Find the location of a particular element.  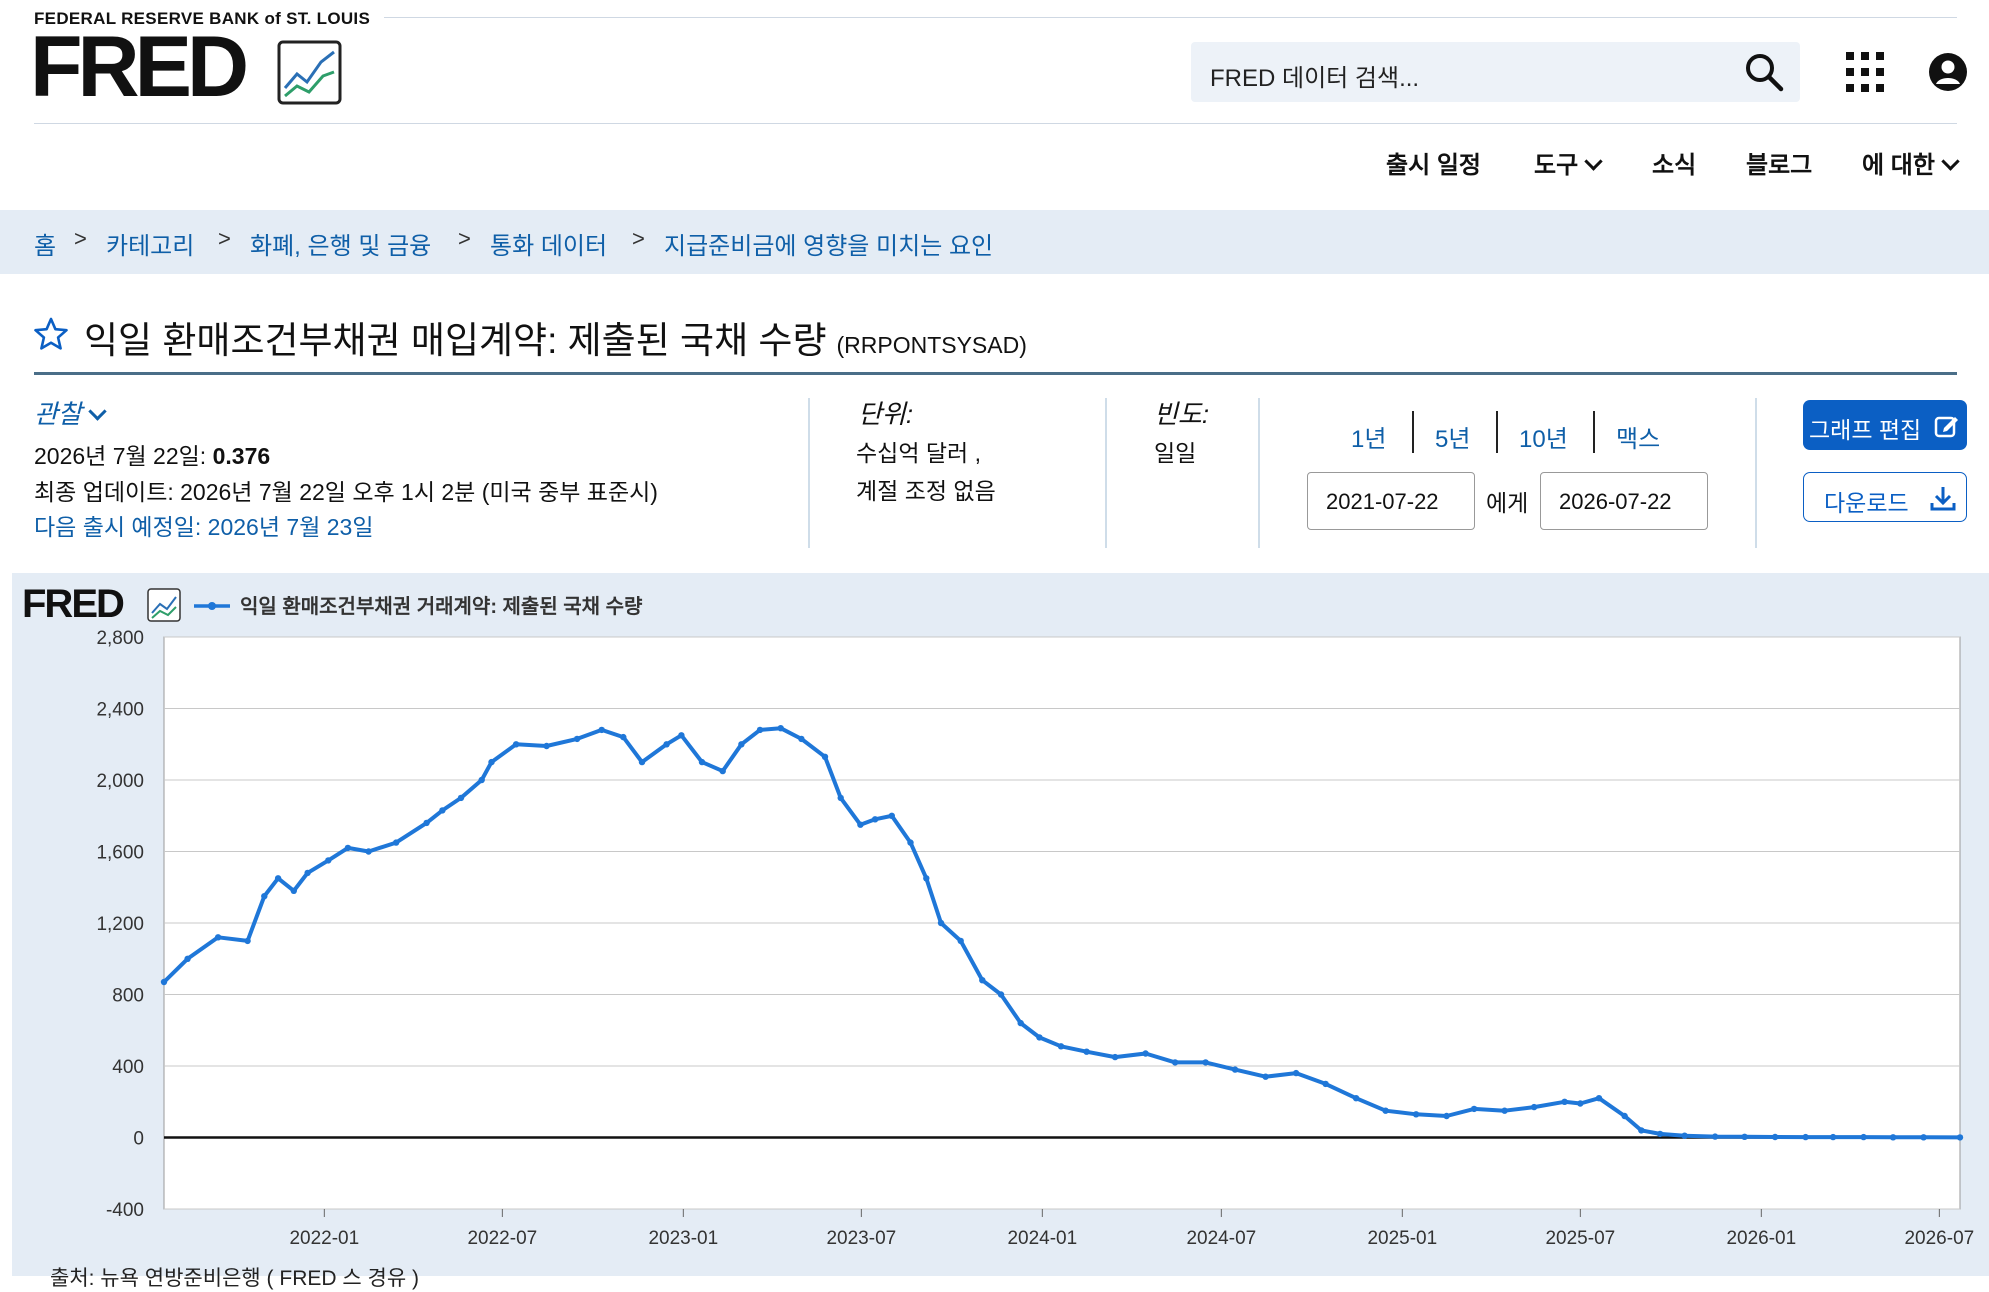

observation-label: 관찰 is located at coordinates (58, 414).